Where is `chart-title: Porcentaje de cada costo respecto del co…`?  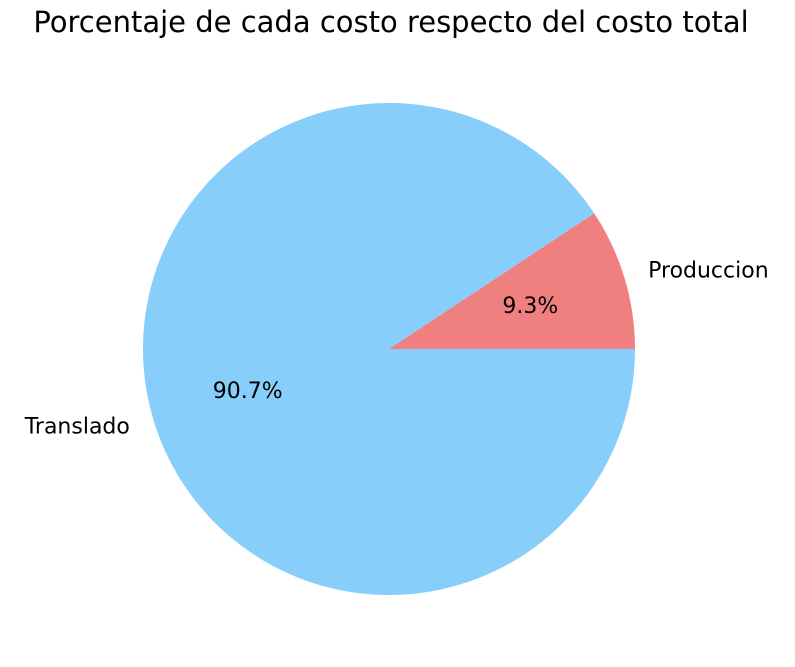 chart-title: Porcentaje de cada costo respecto del co… is located at coordinates (390, 22).